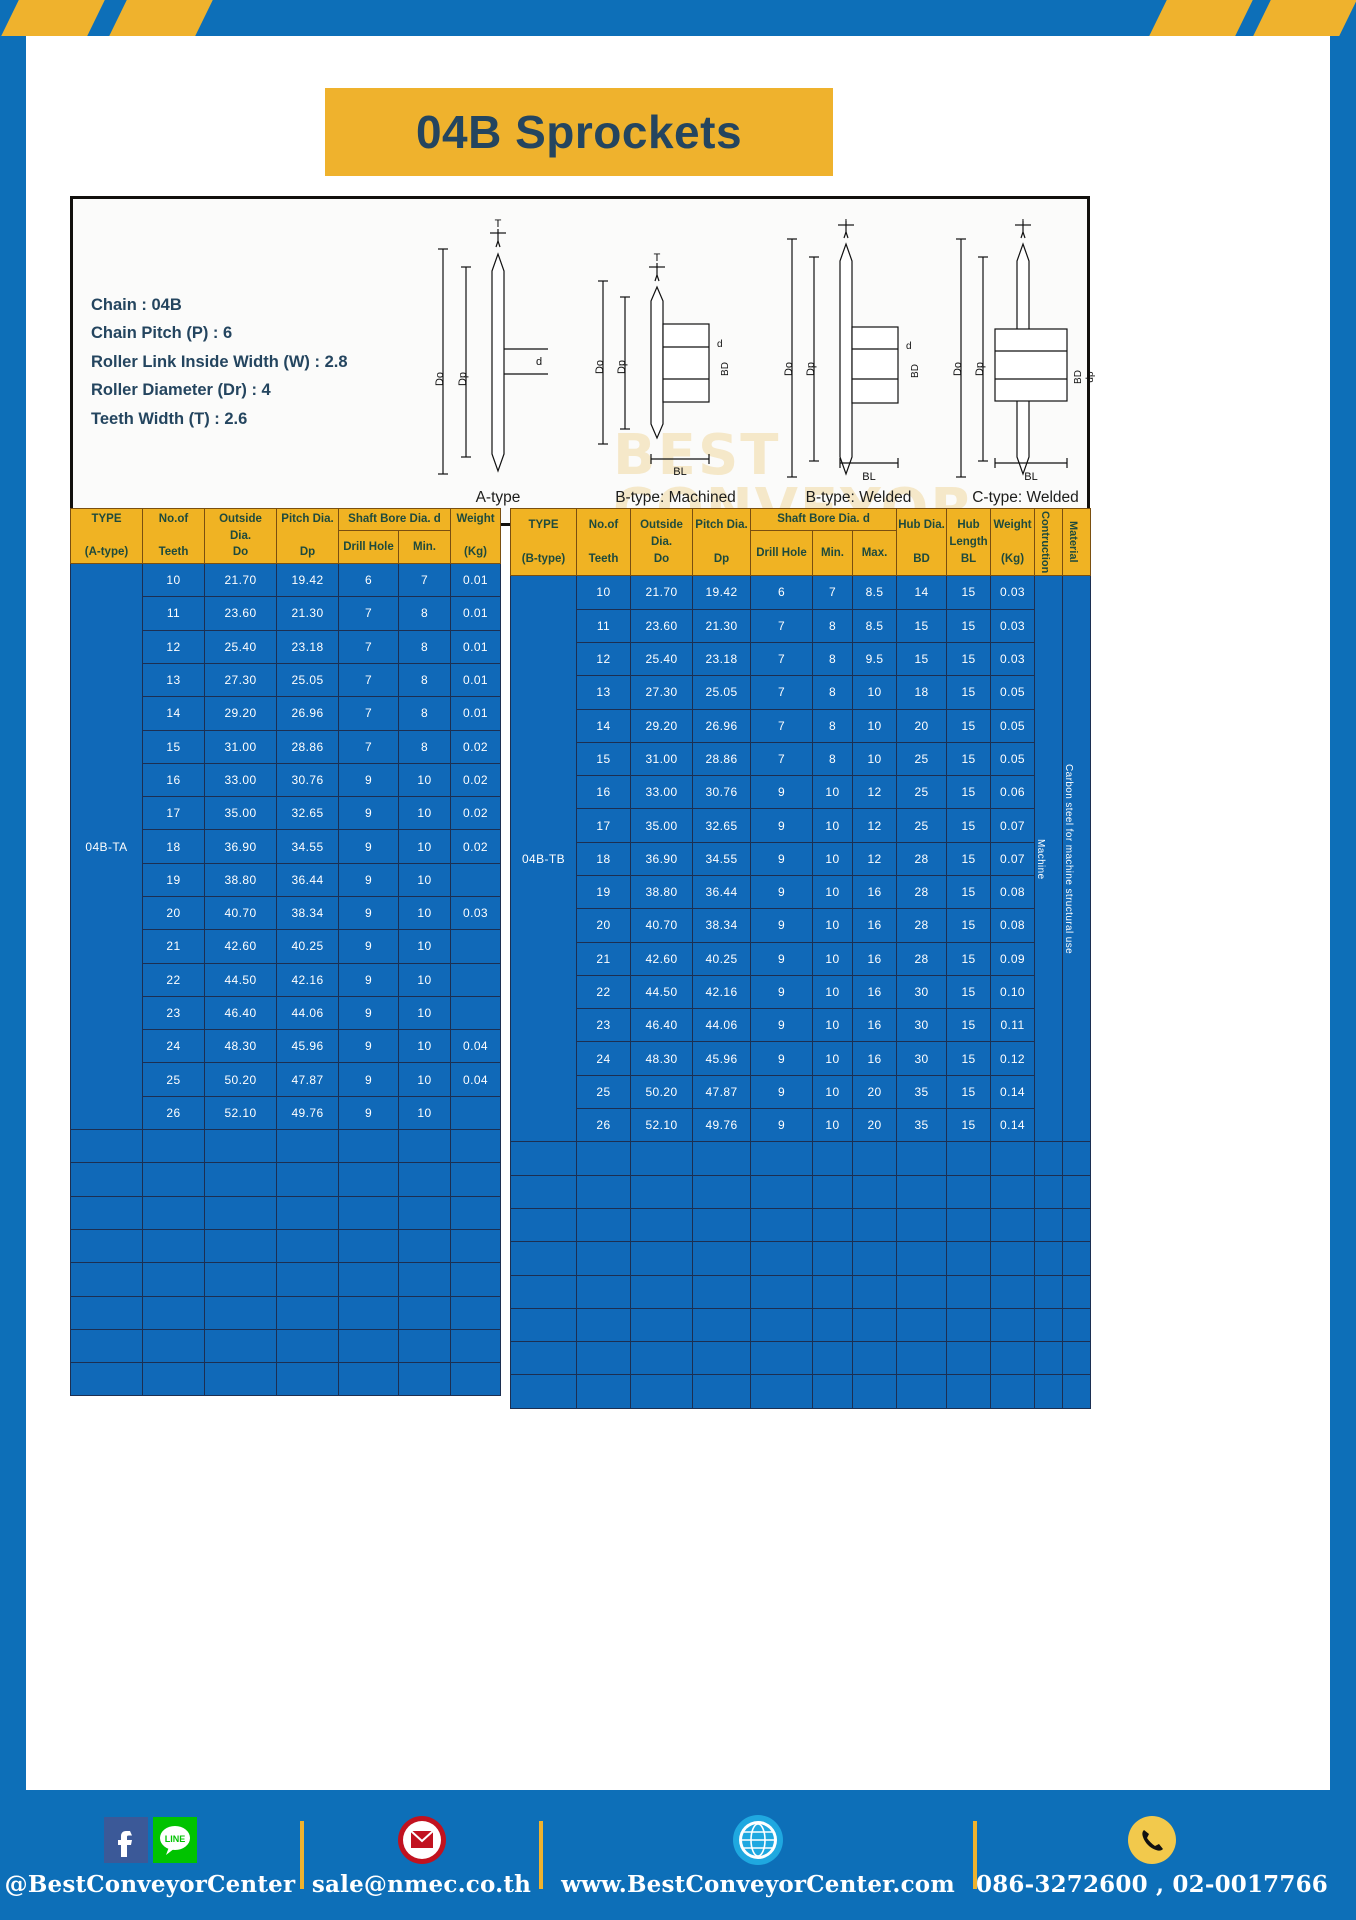 The width and height of the screenshot is (1356, 1920). What do you see at coordinates (240, 1113) in the screenshot?
I see `cell-do: 52.10` at bounding box center [240, 1113].